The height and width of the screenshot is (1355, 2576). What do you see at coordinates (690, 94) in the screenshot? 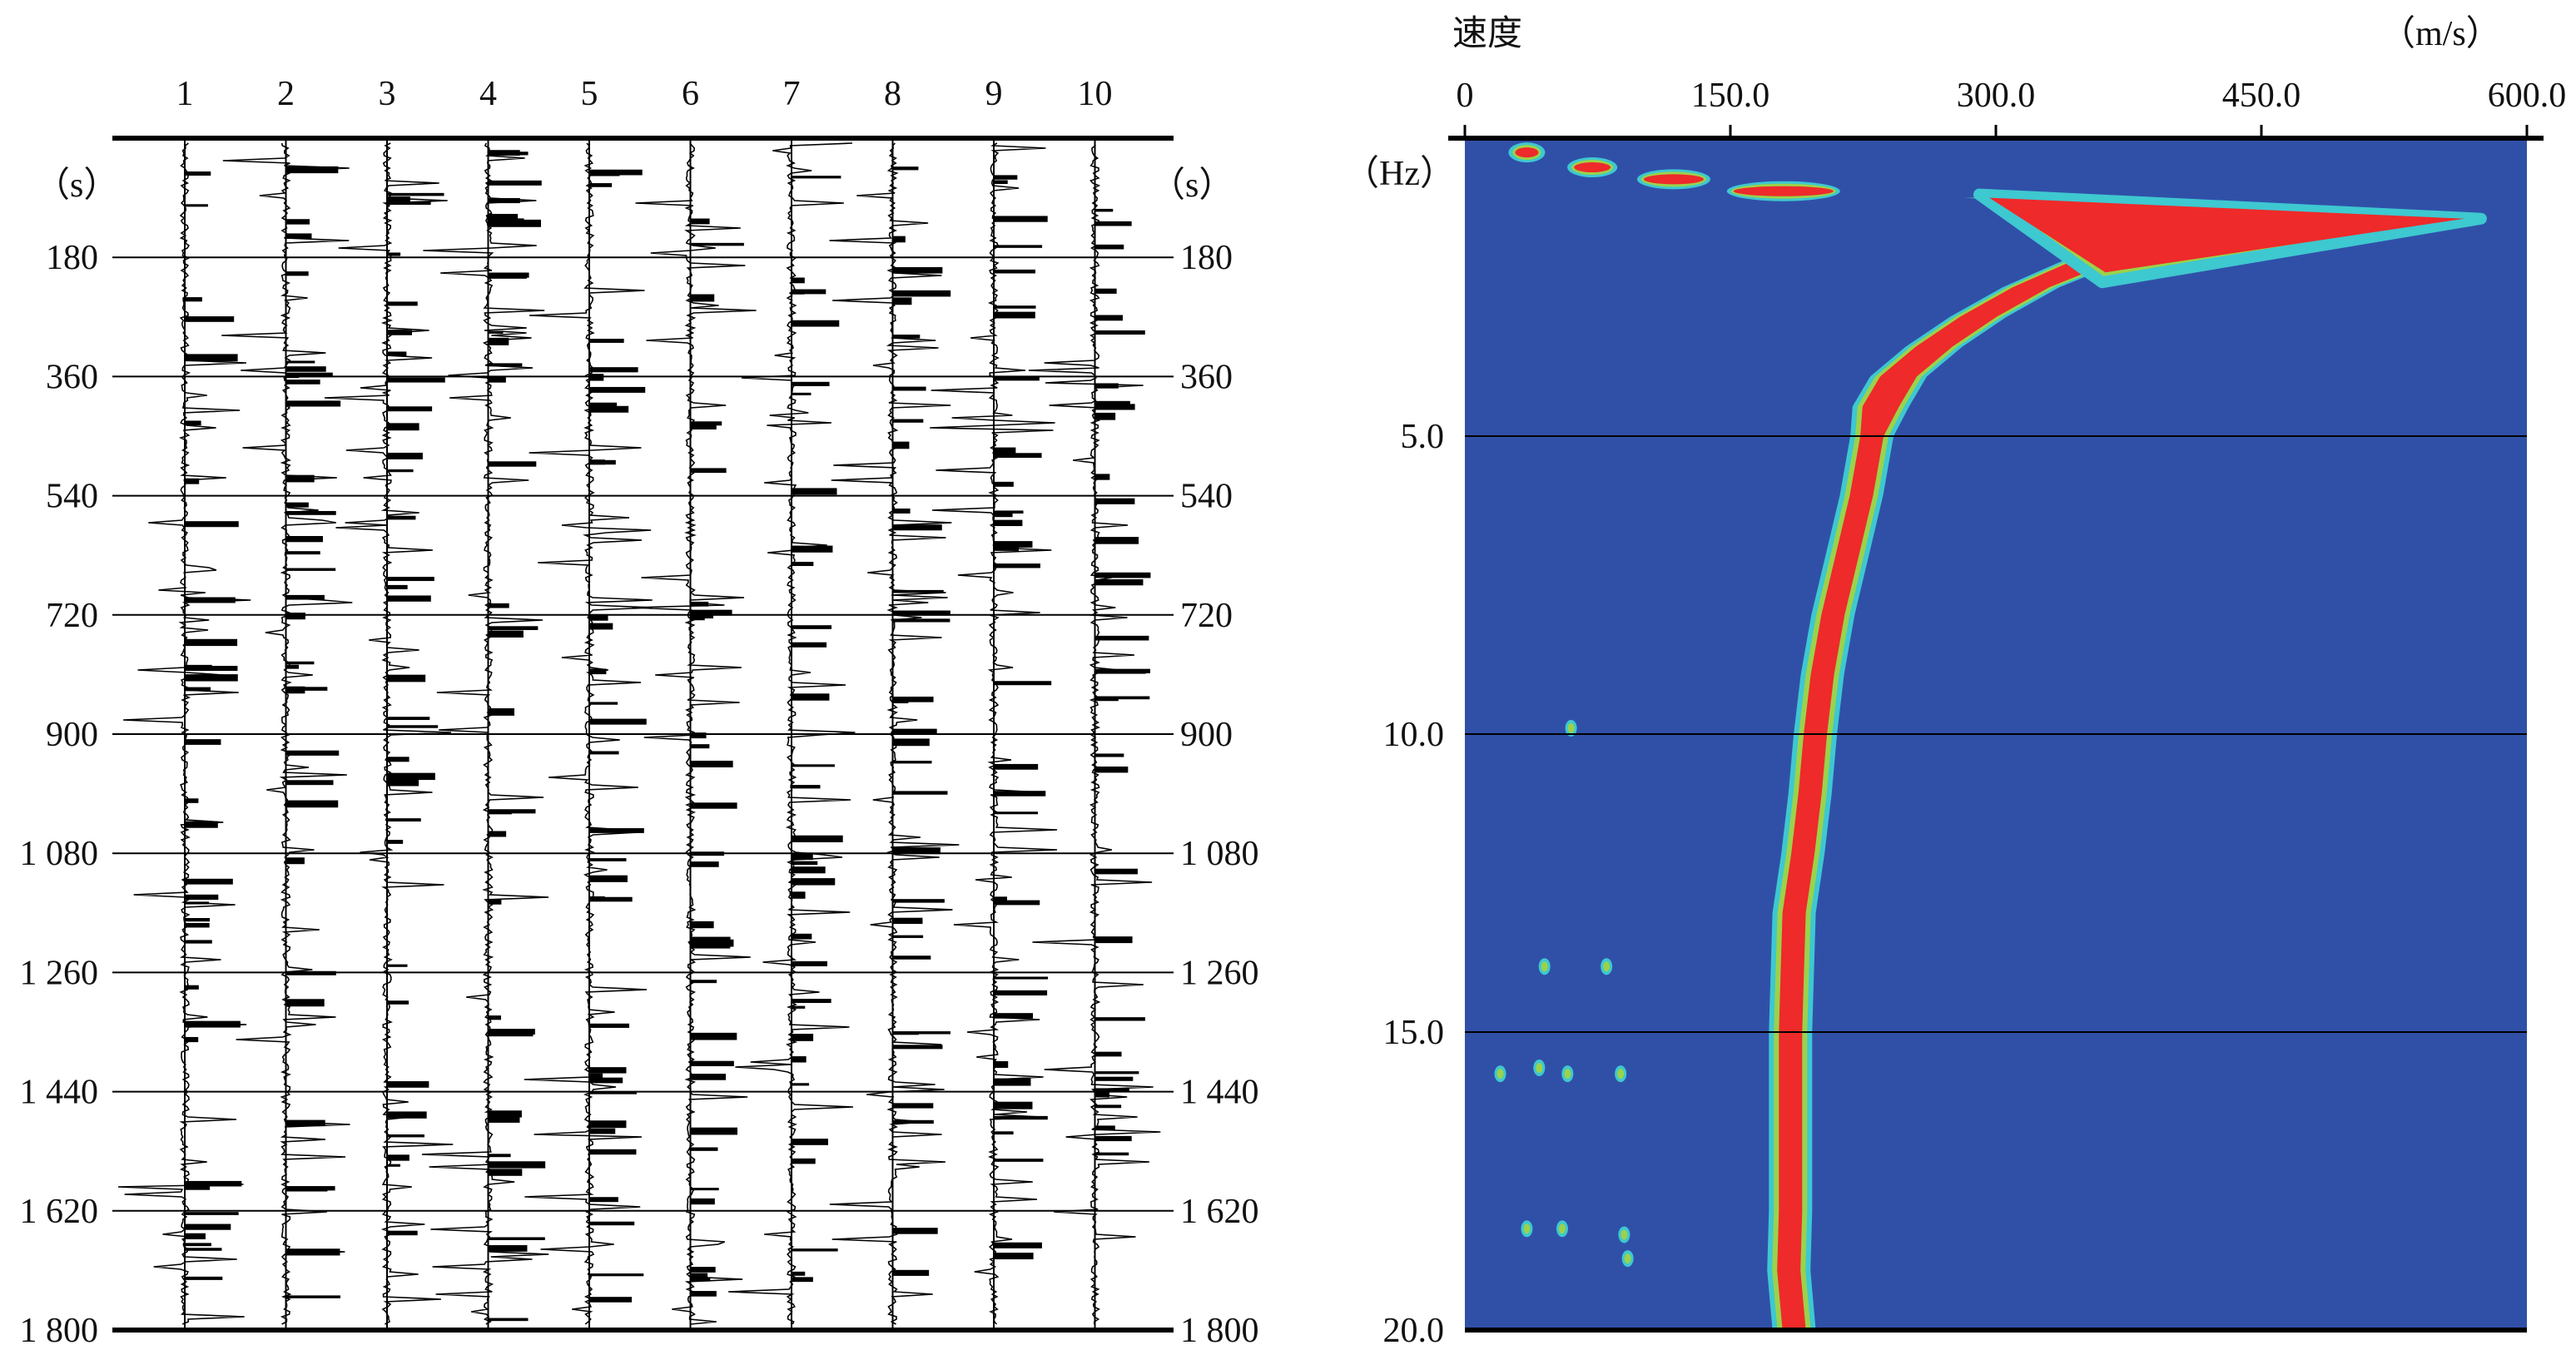
I see `trace-number-label: 6` at bounding box center [690, 94].